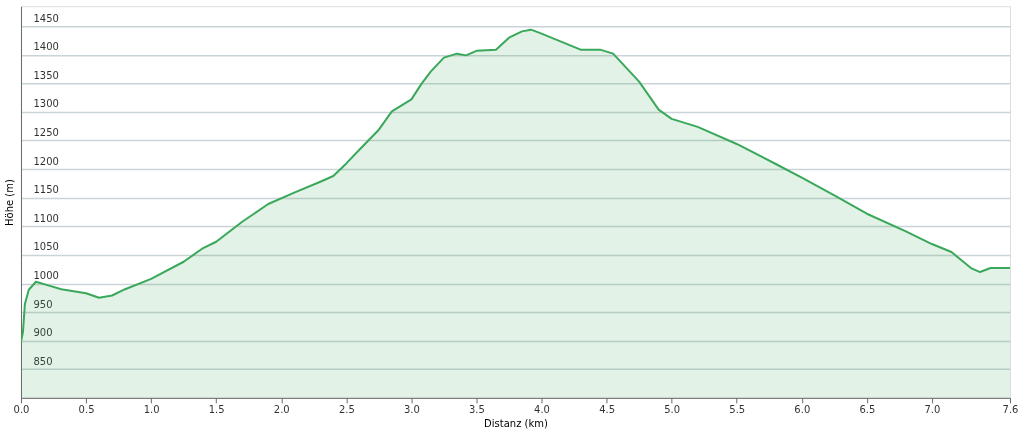 The image size is (1024, 438). What do you see at coordinates (151, 410) in the screenshot?
I see `x-tick-label: 1.0` at bounding box center [151, 410].